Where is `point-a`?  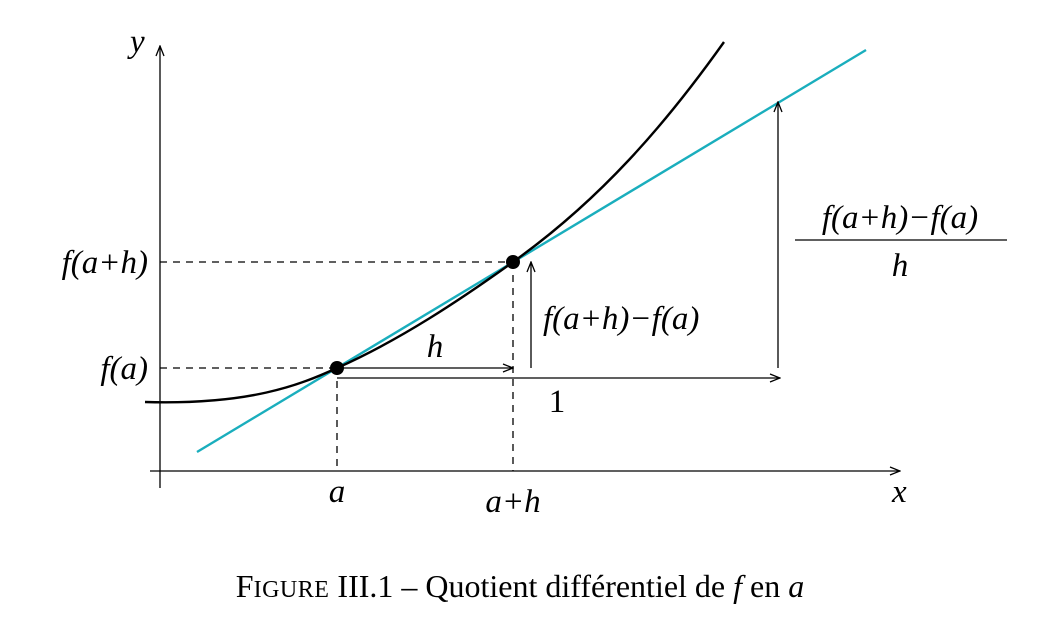
point-a is located at coordinates (337, 368).